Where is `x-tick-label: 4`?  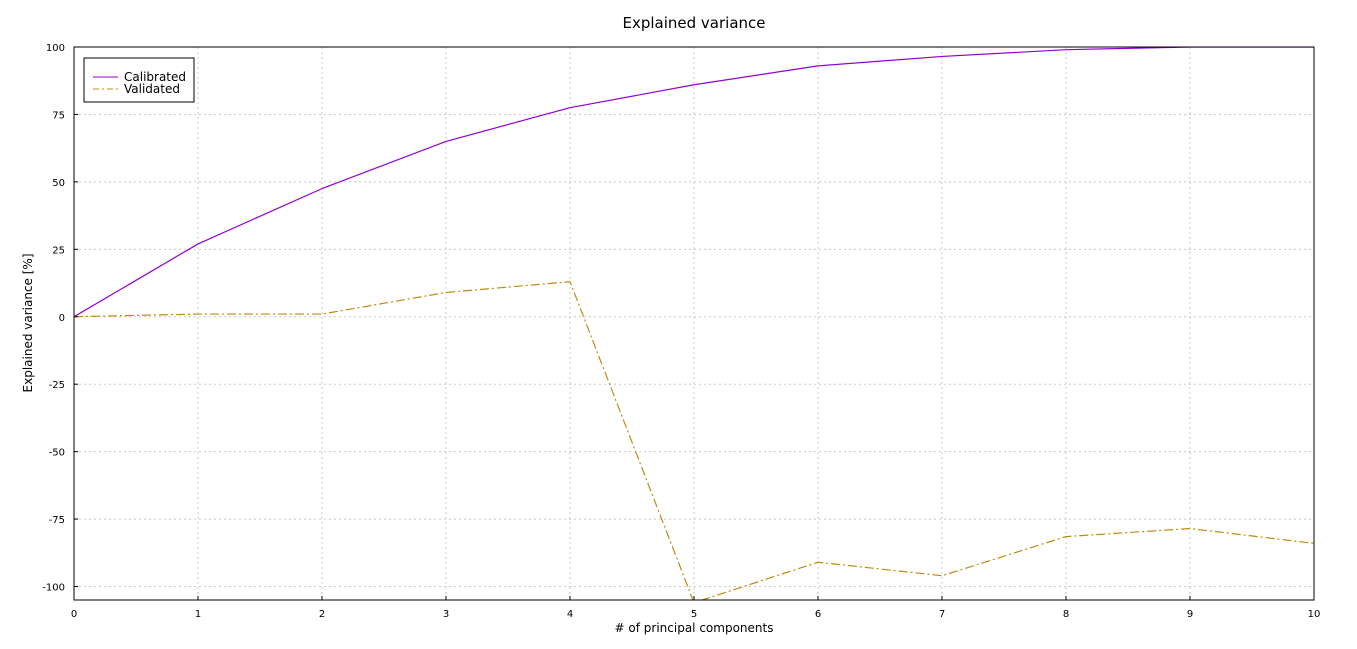 x-tick-label: 4 is located at coordinates (570, 614).